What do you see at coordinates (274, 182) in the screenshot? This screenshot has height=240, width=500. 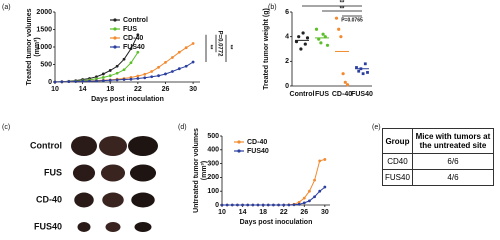 I see `series-line` at bounding box center [274, 182].